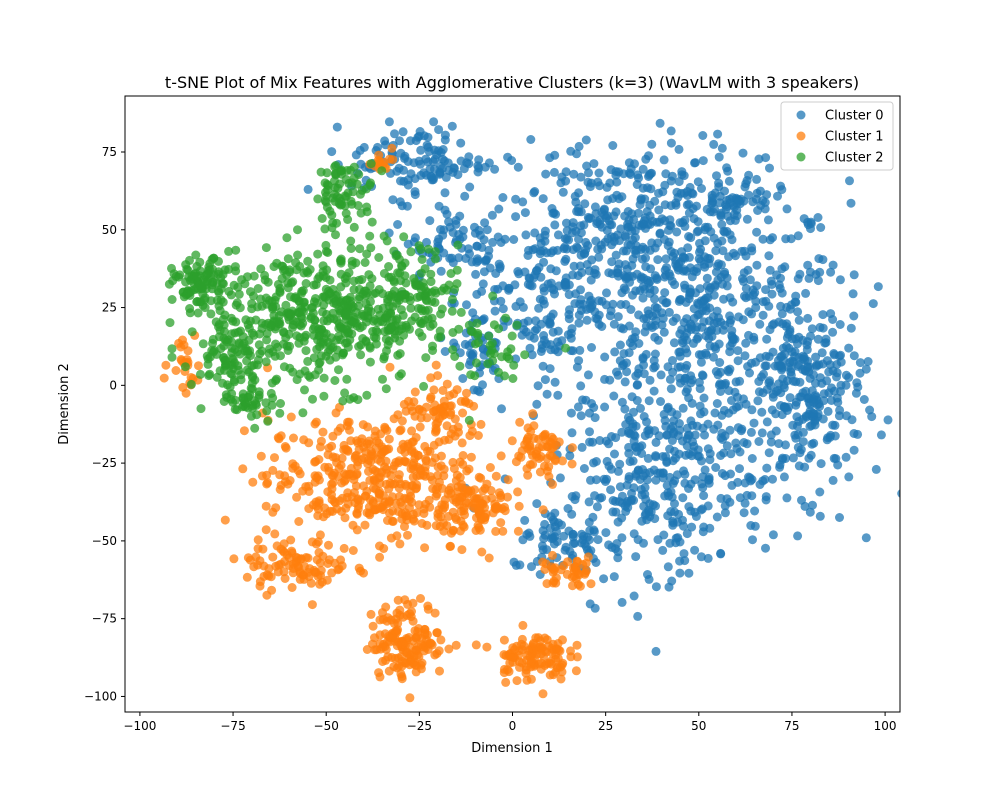 This screenshot has width=1000, height=804. What do you see at coordinates (64, 404) in the screenshot?
I see `y-axis-label: Dimension 2` at bounding box center [64, 404].